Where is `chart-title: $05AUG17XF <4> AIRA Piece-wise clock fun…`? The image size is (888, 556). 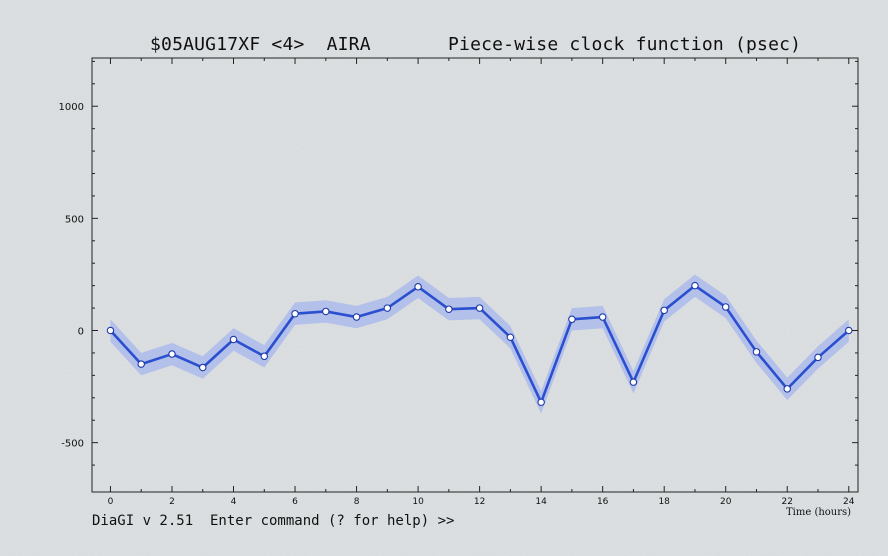 chart-title: $05AUG17XF <4> AIRA Piece-wise clock fun… is located at coordinates (476, 44).